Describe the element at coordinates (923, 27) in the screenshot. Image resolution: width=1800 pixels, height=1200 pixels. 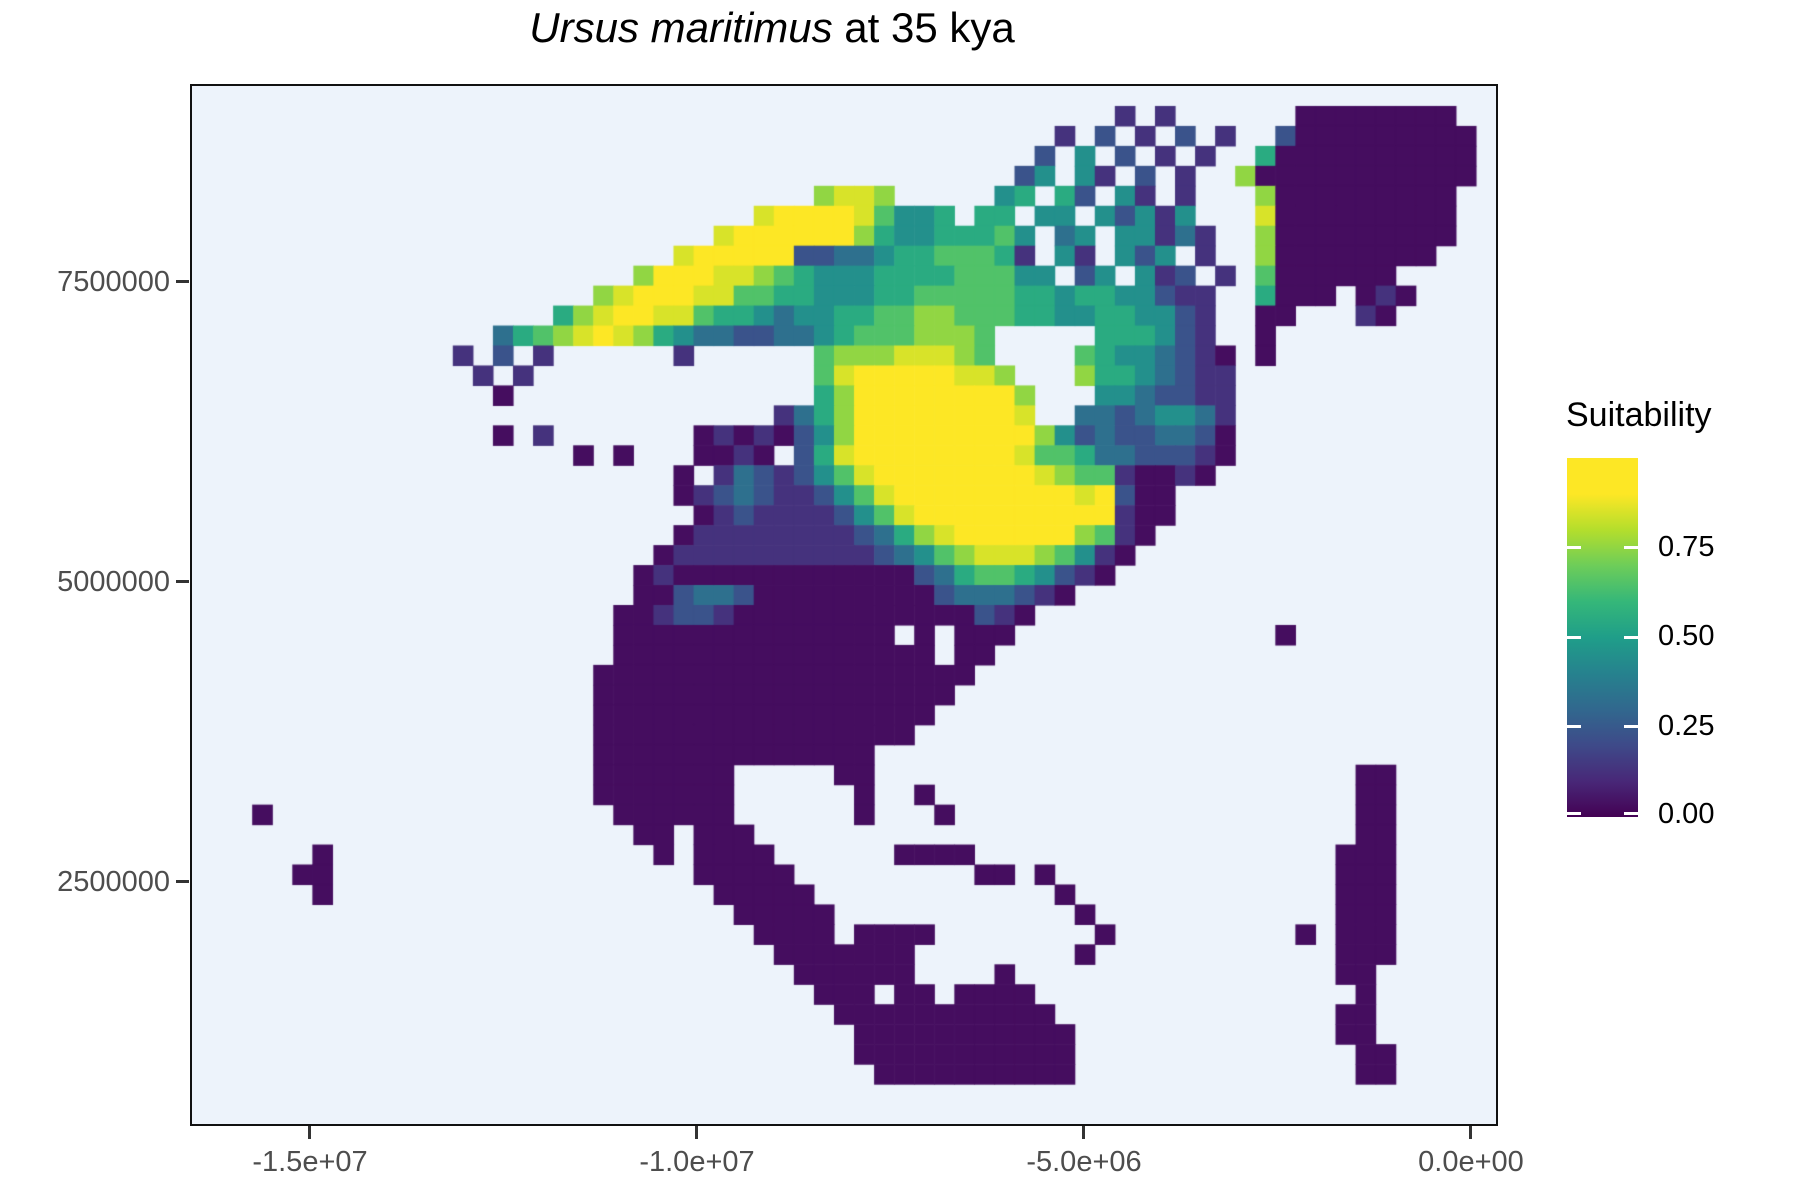
I see `plot-title-suffix: at 35 kya` at that location.